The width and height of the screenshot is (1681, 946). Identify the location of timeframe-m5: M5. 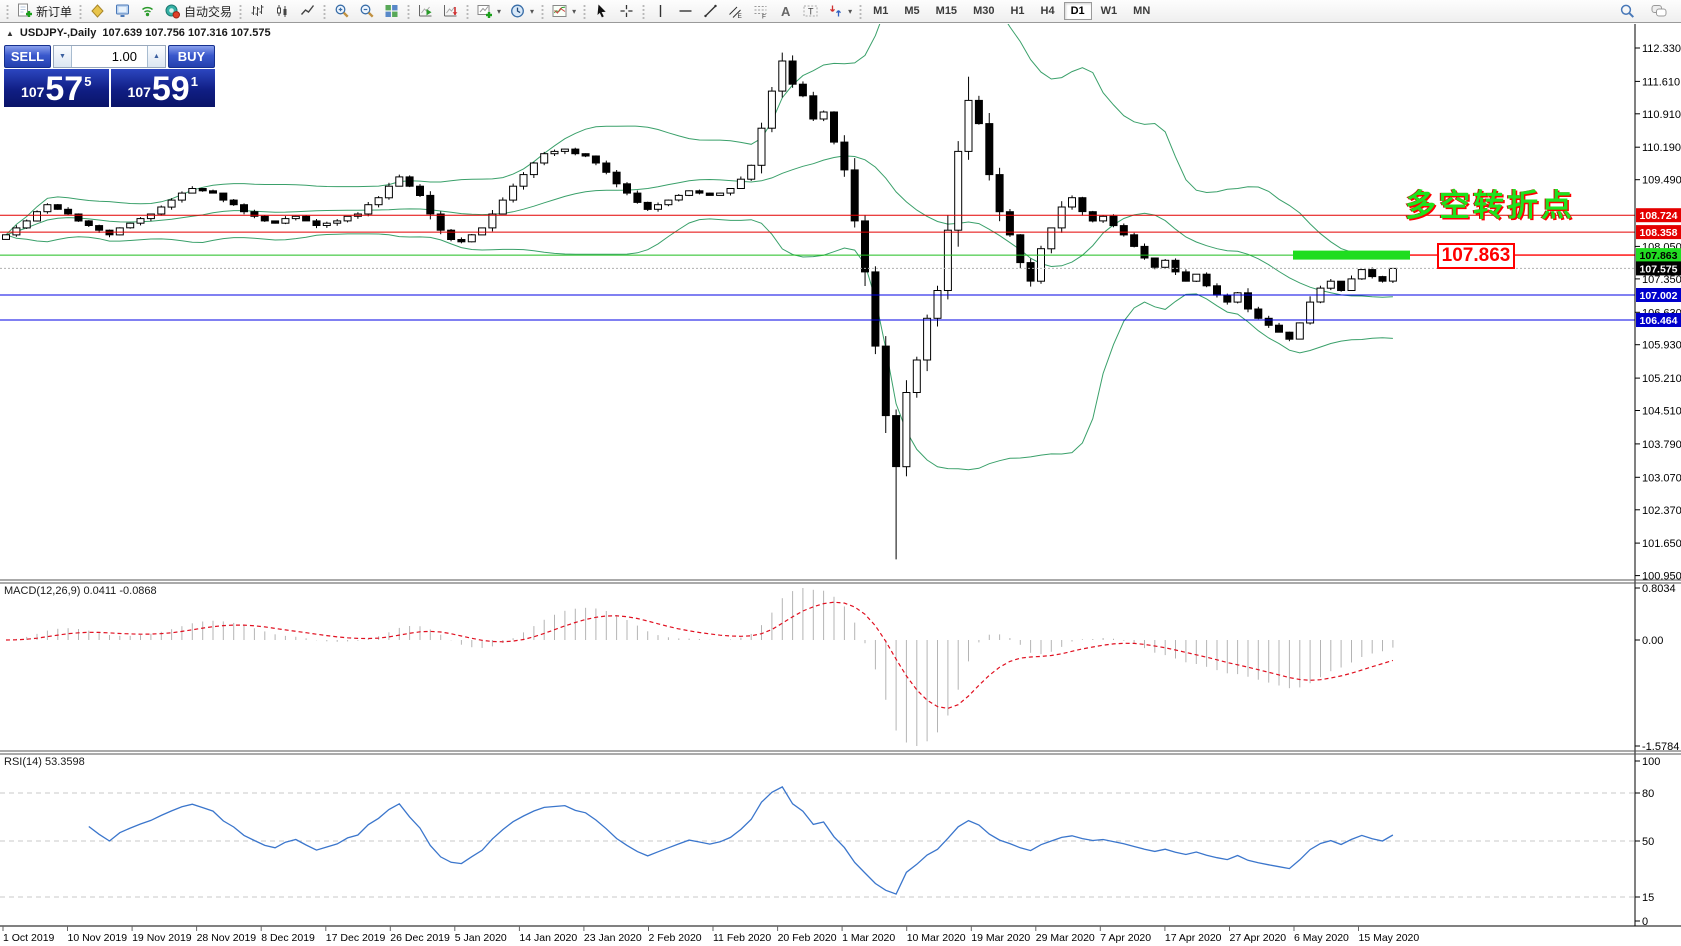
(912, 11).